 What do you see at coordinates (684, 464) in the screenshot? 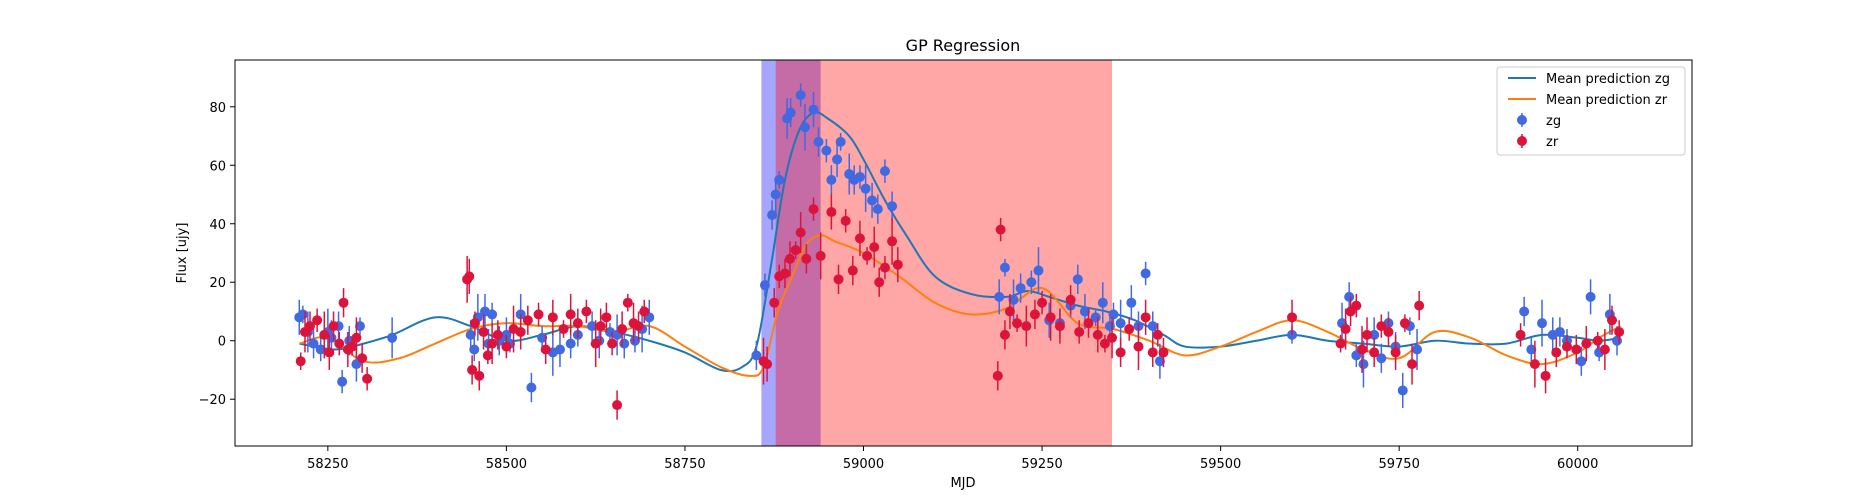
I see `x-tick-label: 58750` at bounding box center [684, 464].